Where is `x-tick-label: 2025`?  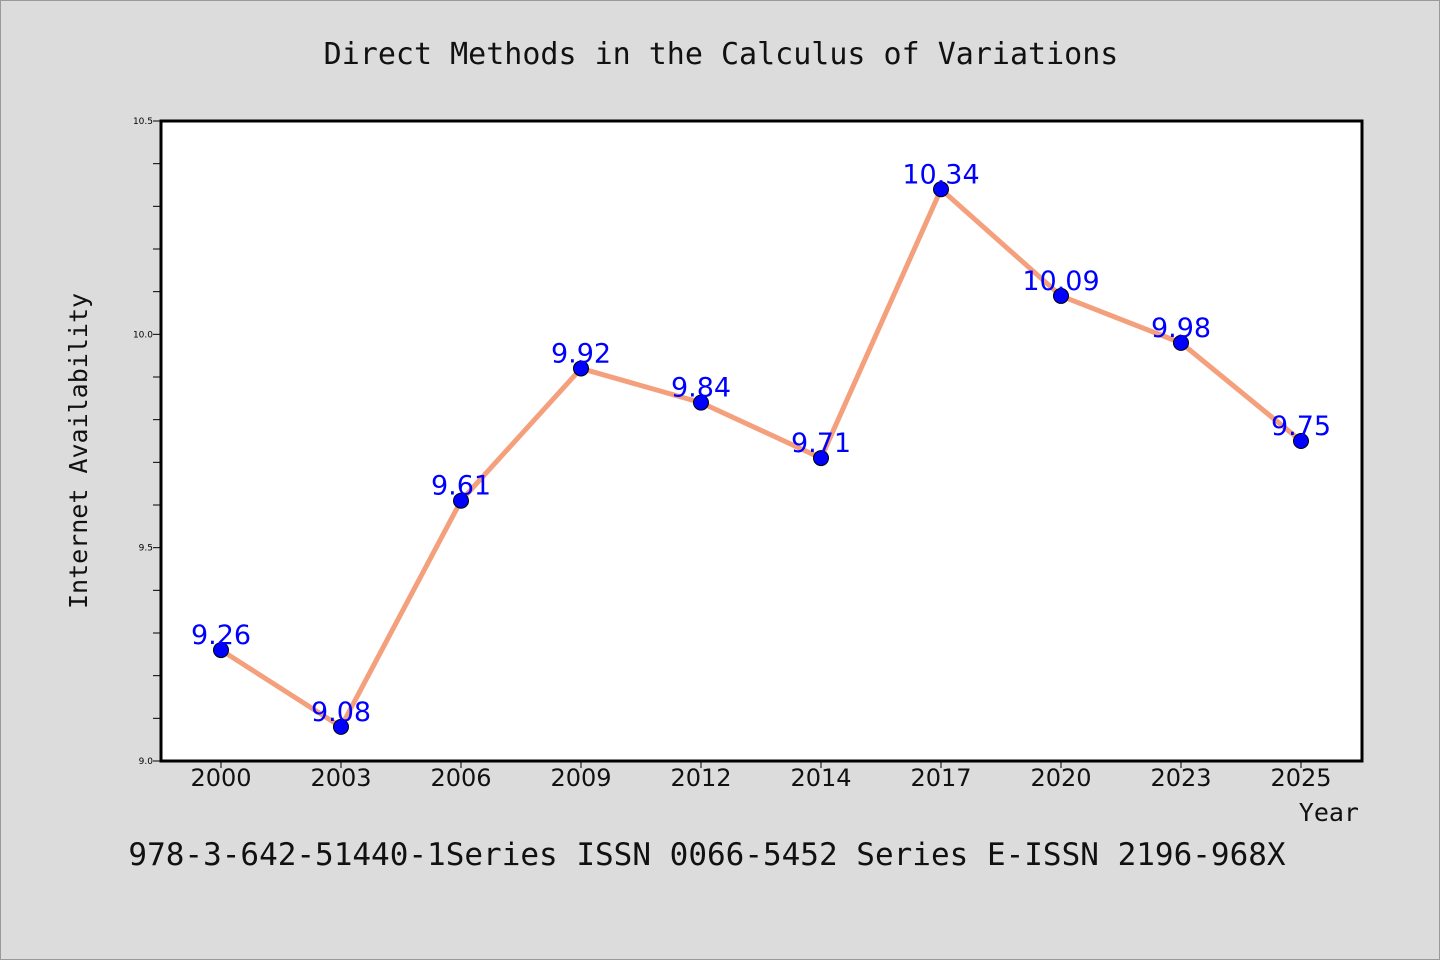 x-tick-label: 2025 is located at coordinates (1300, 778).